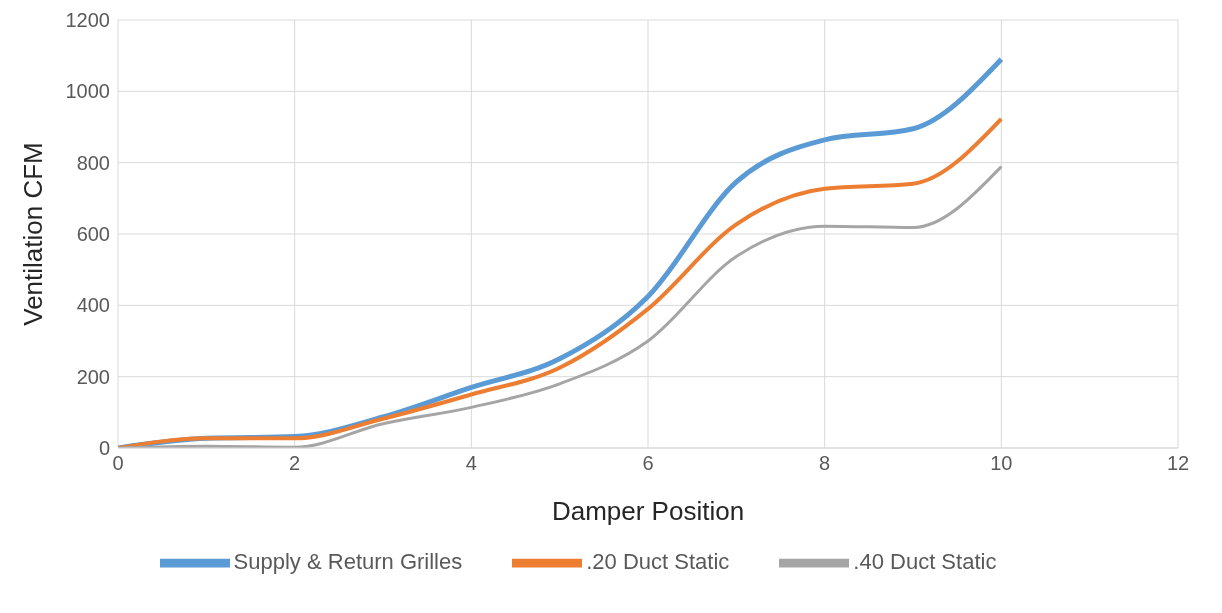  Describe the element at coordinates (471, 463) in the screenshot. I see `x-tick-label: 4` at that location.